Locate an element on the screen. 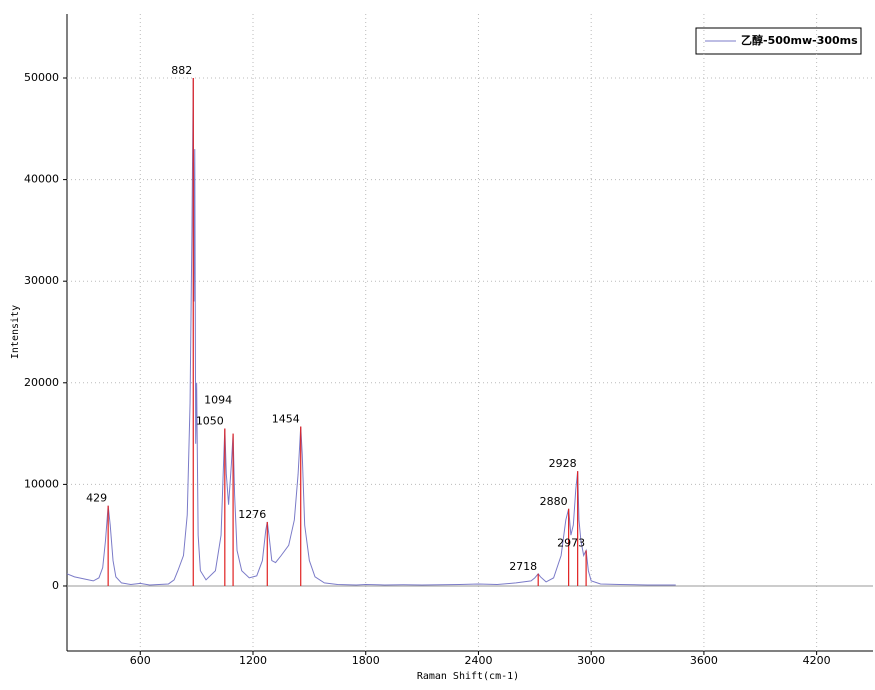 The image size is (875, 690). y-tick-label: 30000 is located at coordinates (41, 280).